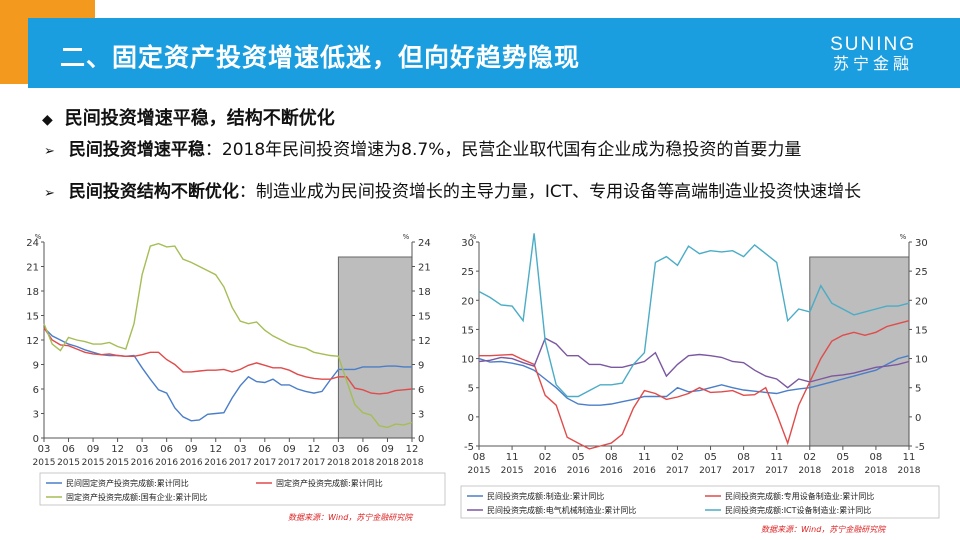 The image size is (960, 540). What do you see at coordinates (921, 301) in the screenshot?
I see `y-tick-label-right: 20` at bounding box center [921, 301].